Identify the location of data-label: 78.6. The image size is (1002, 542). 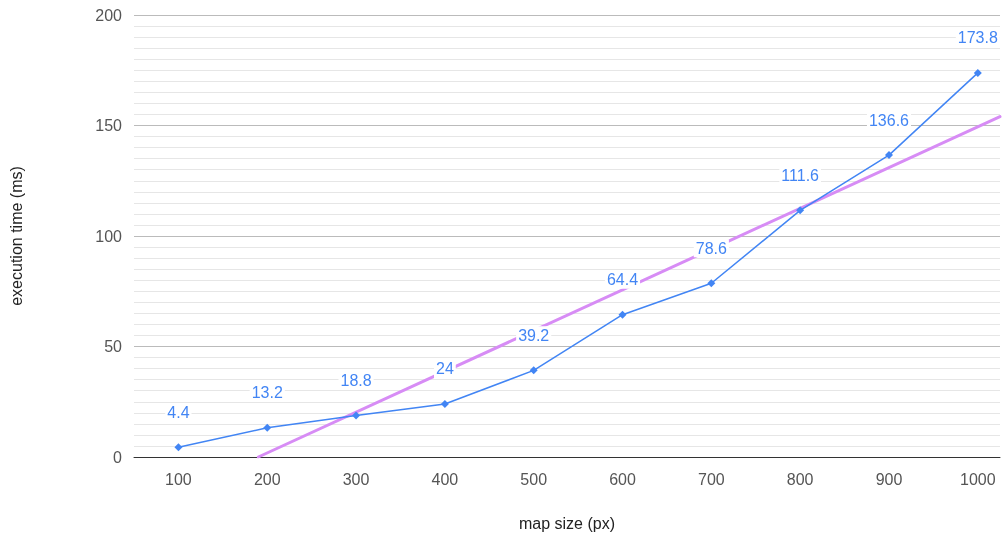
(711, 248).